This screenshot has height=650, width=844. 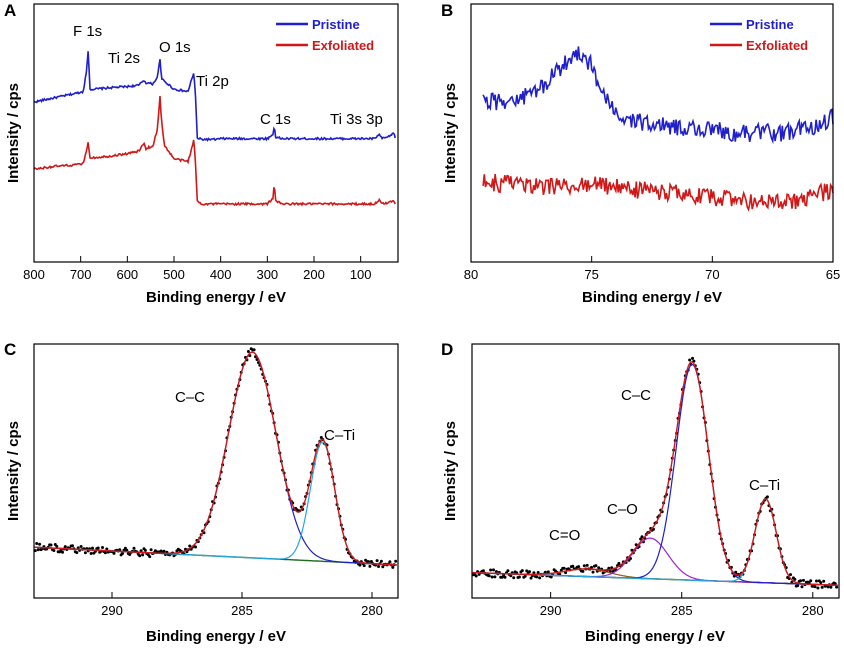 What do you see at coordinates (471, 274) in the screenshot?
I see `x-tick-label-b-0: 80` at bounding box center [471, 274].